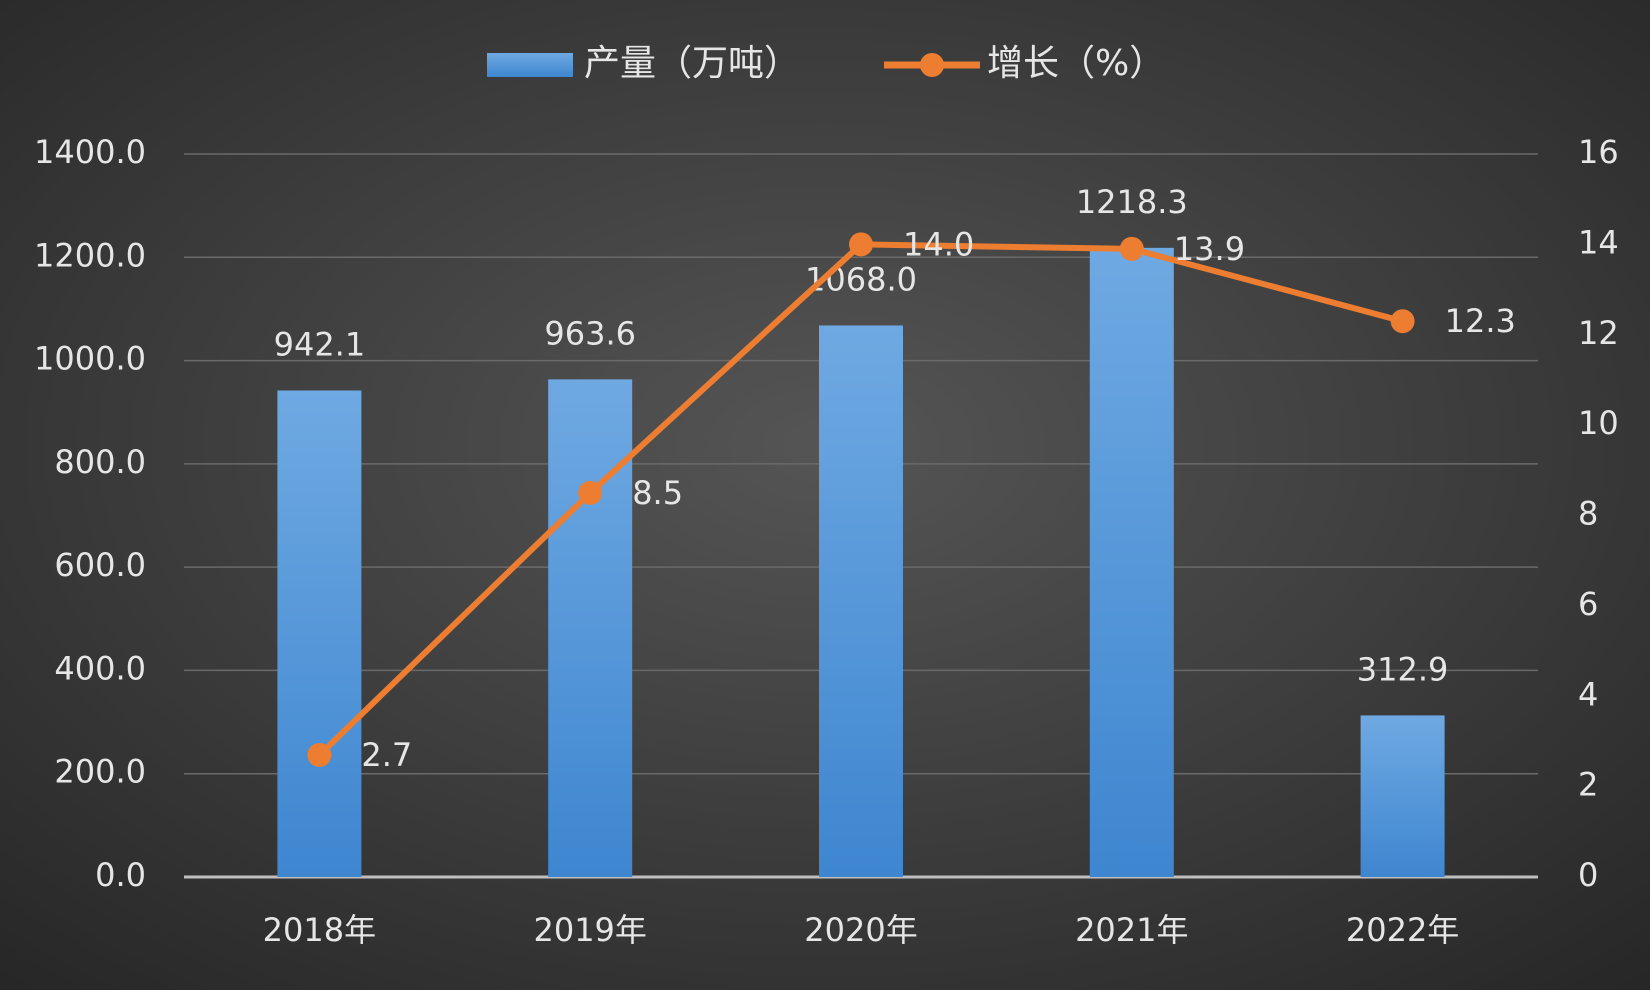  Describe the element at coordinates (100, 772) in the screenshot. I see `y-tick-label: 200.0` at that location.